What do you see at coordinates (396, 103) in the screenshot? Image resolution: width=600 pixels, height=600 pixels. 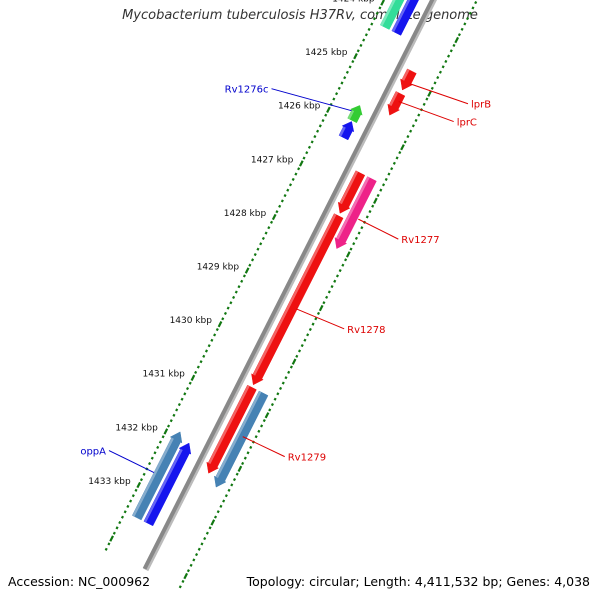 I see `lprc-feature-arrow` at bounding box center [396, 103].